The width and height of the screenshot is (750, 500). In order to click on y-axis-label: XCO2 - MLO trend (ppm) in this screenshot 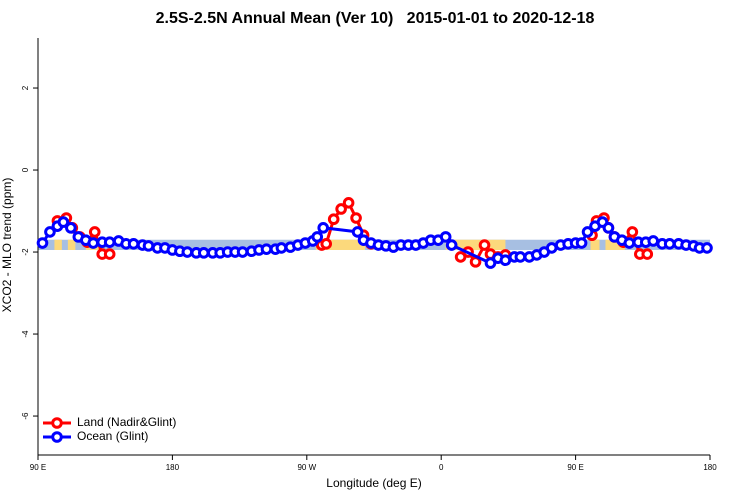, I will do `click(7, 245)`.